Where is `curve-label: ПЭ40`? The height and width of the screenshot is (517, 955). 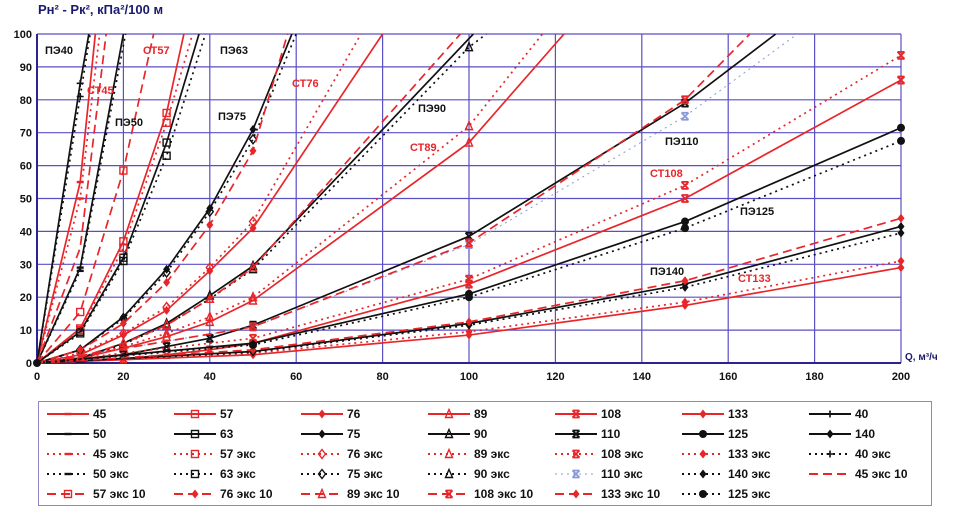
curve-label: ПЭ40 is located at coordinates (59, 51).